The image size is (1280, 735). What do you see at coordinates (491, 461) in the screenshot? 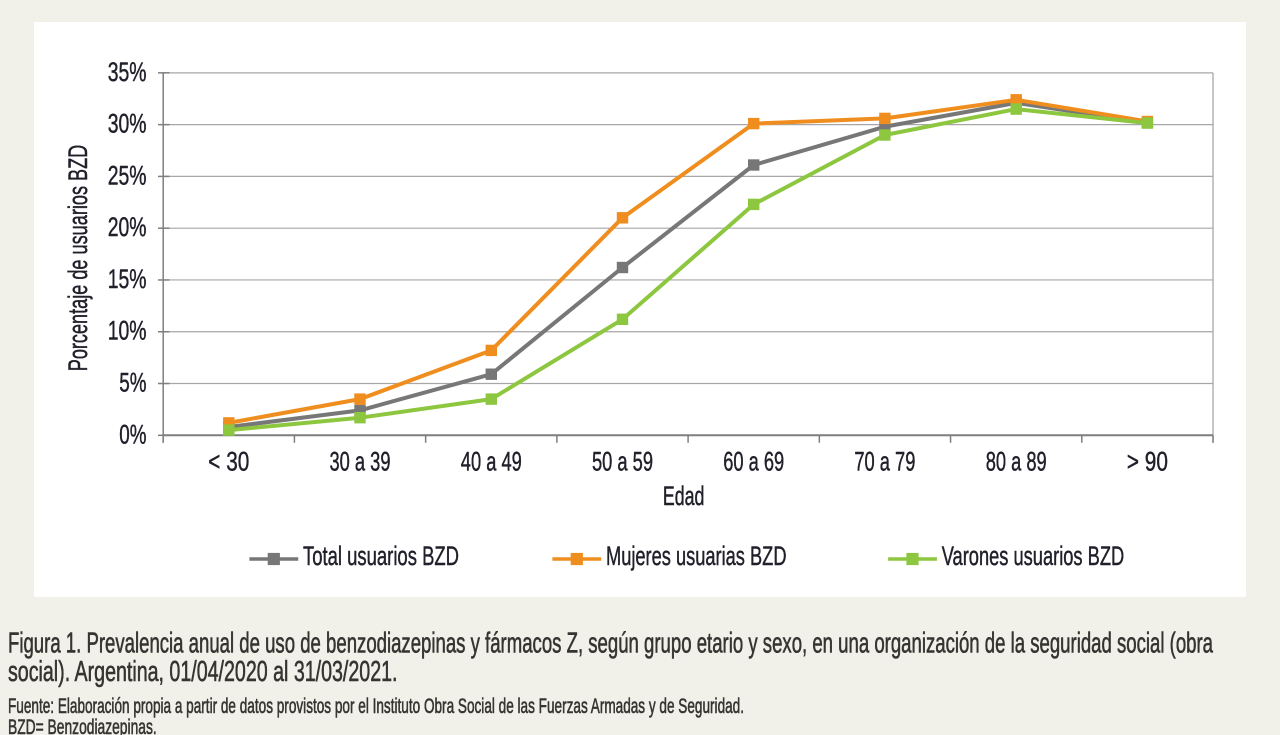
I see `svg-text: 40 a 49` at bounding box center [491, 461].